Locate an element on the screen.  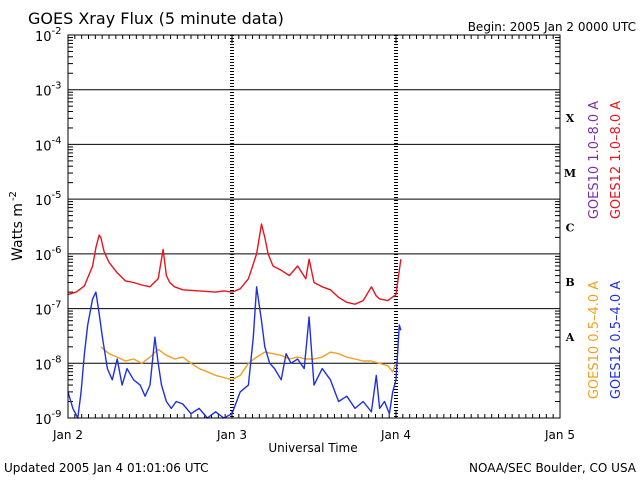
legend-entry: GOES12 0.5–4.0 A is located at coordinates (616, 340).